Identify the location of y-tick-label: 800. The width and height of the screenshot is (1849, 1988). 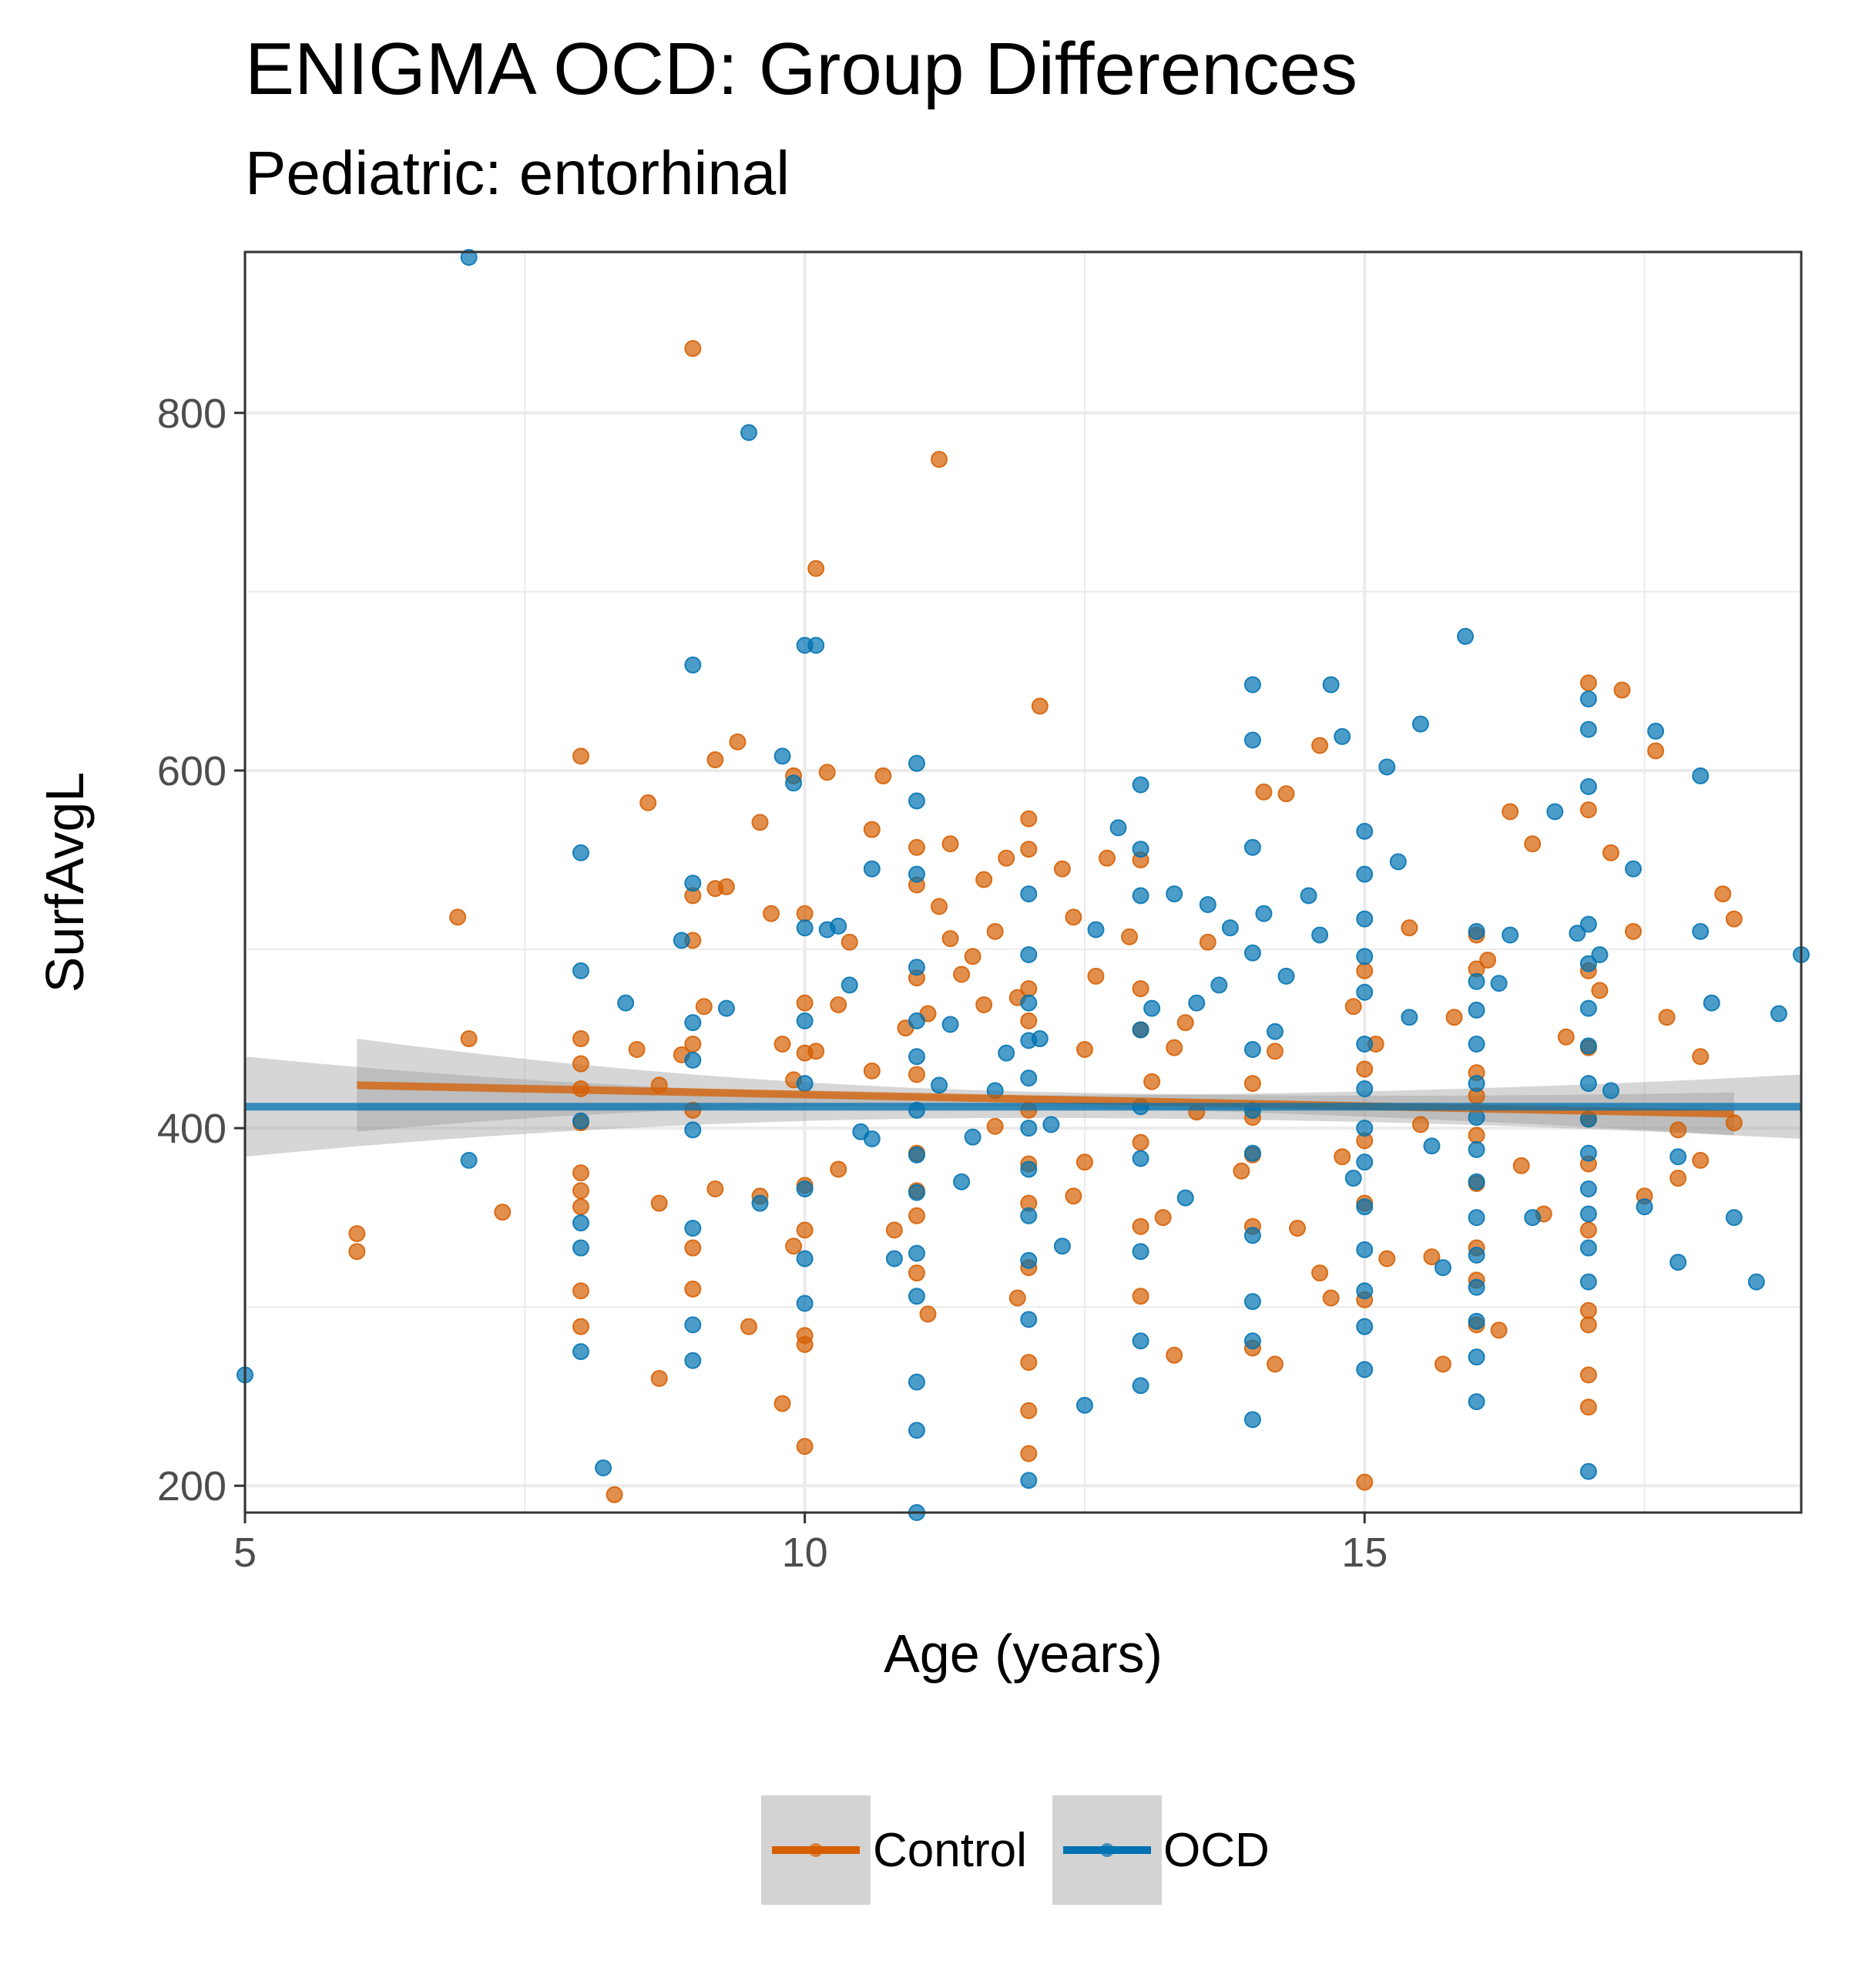
(192, 414).